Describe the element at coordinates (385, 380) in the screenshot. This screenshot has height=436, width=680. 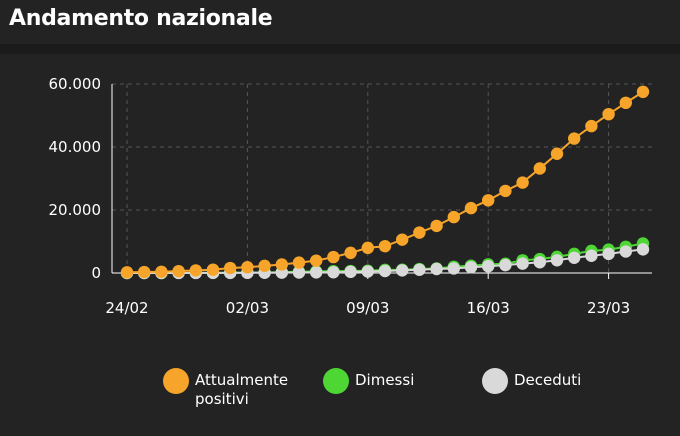
I see `legend-label-dimessi: Dimessi` at that location.